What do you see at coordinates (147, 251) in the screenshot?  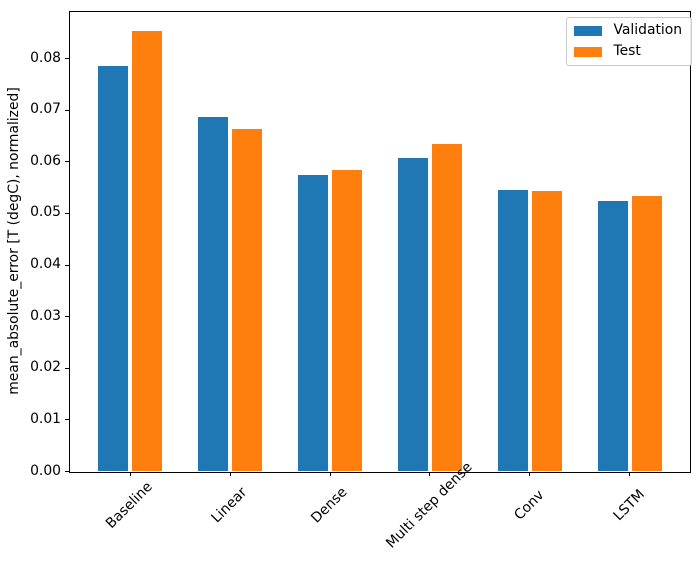 I see `bar-test-baseline` at bounding box center [147, 251].